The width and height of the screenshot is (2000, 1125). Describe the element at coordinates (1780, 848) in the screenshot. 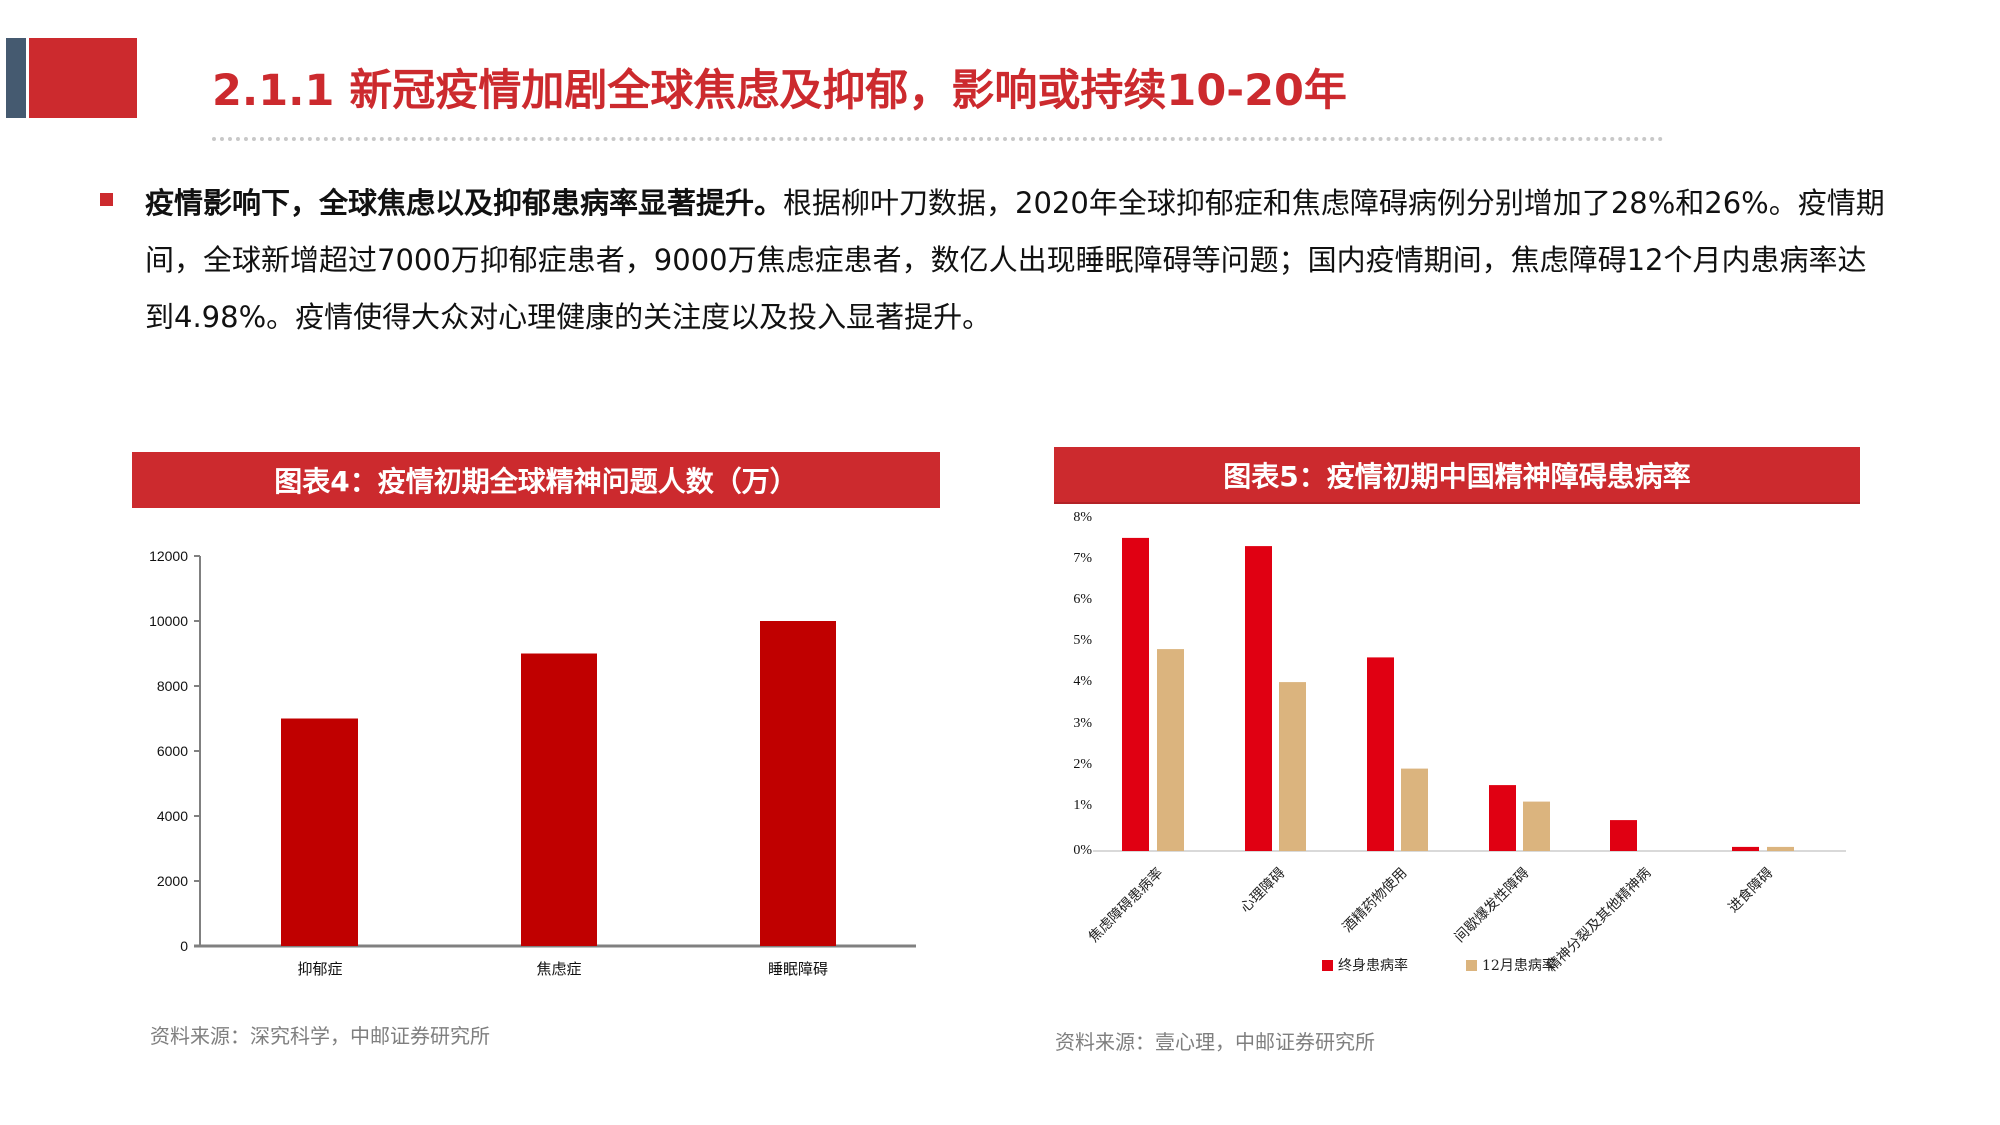

I see `chart5-bar-12m-eating` at that location.